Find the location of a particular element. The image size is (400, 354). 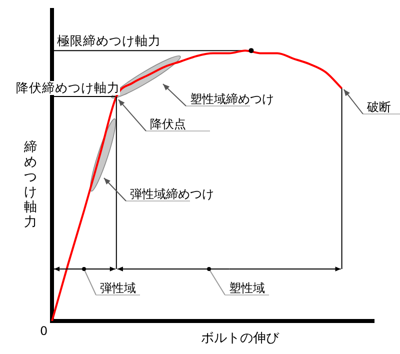

x-axis-title: ボルトの伸び is located at coordinates (240, 338).